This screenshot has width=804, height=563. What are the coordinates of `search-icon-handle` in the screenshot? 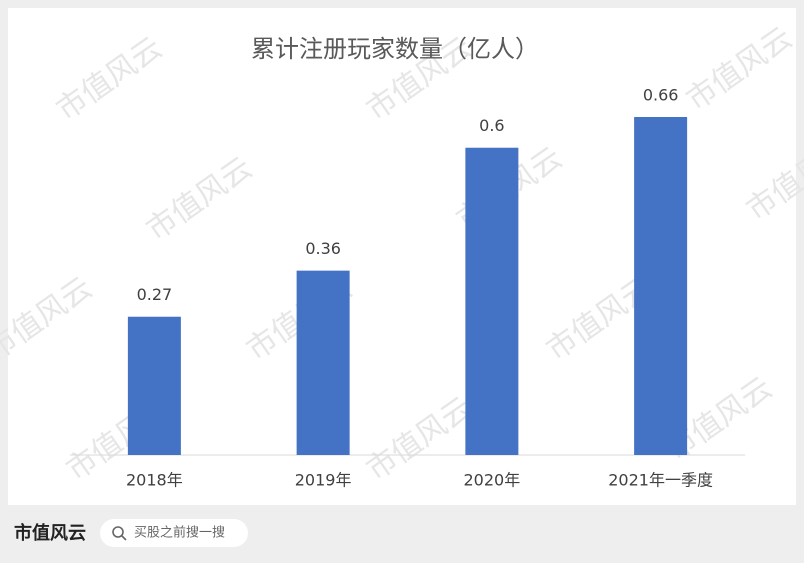 It's located at (124, 538).